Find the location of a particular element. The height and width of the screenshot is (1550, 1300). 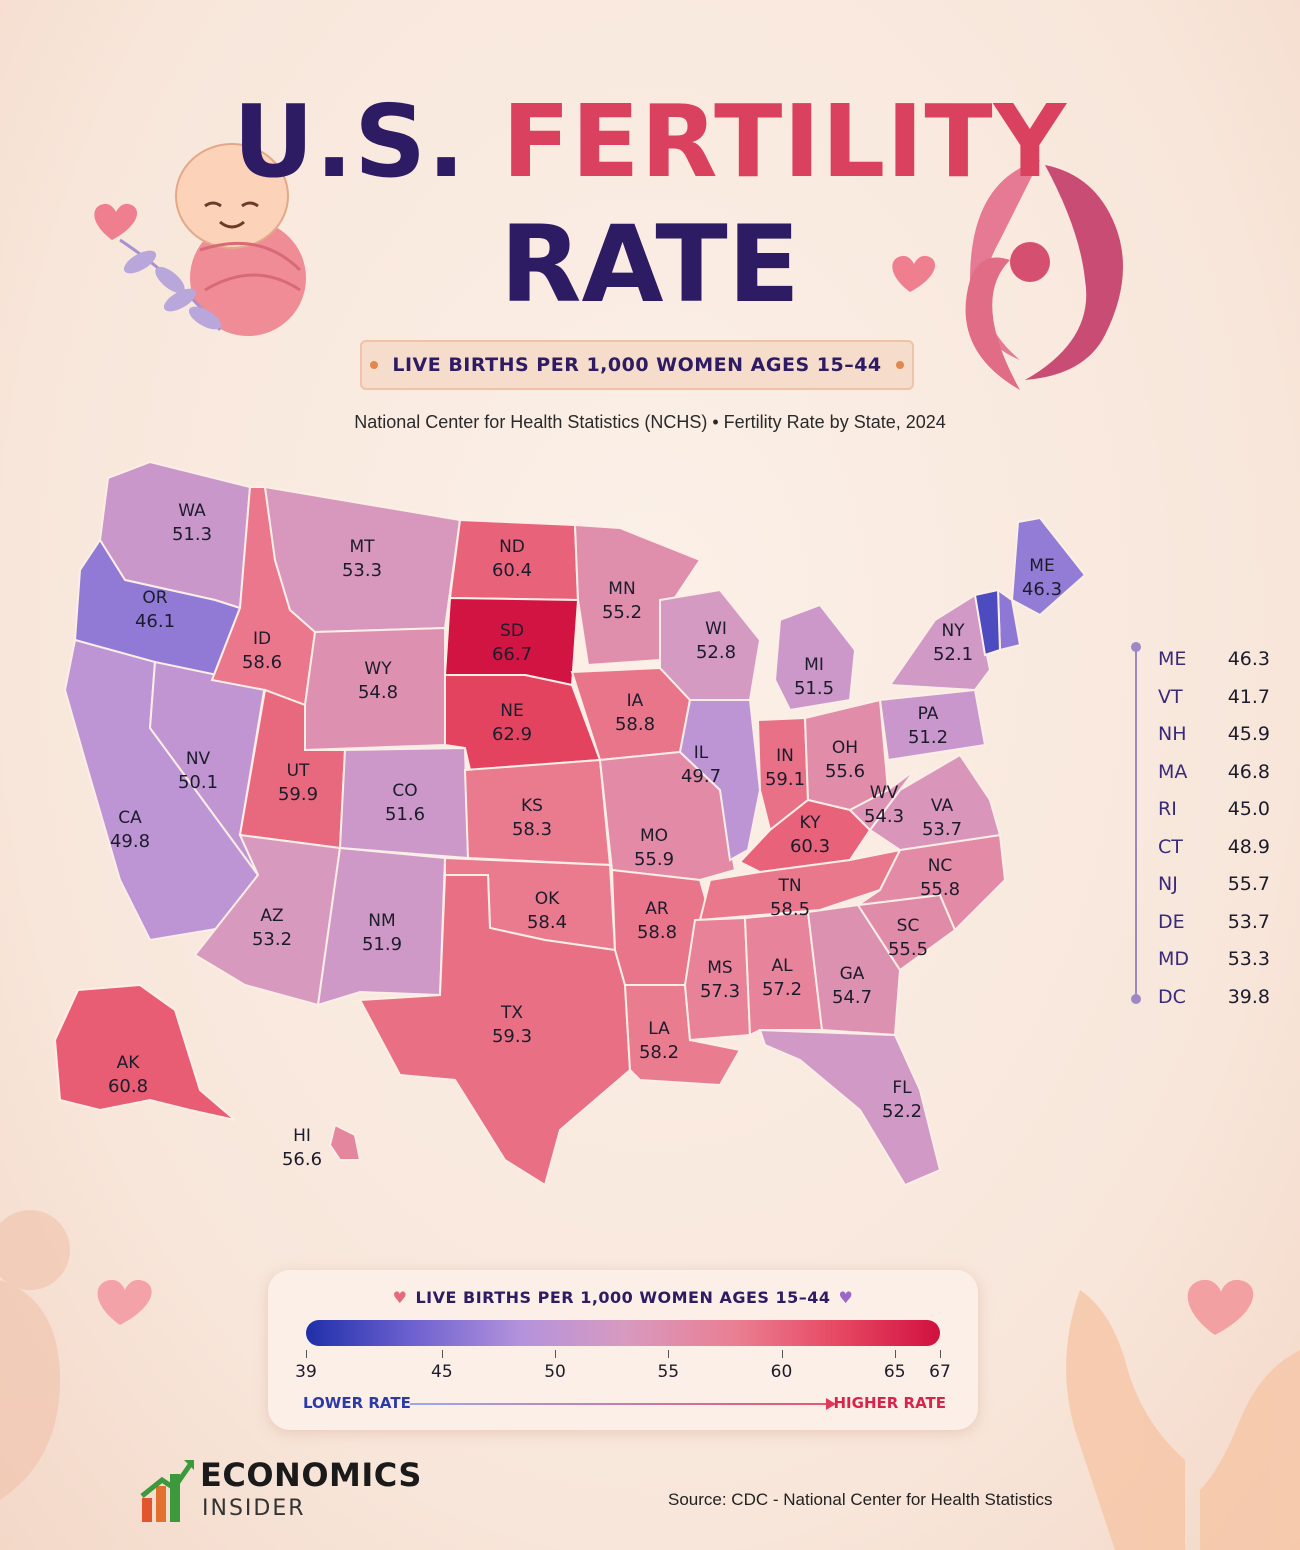

state-value-tx: 59.3 is located at coordinates (512, 1036).